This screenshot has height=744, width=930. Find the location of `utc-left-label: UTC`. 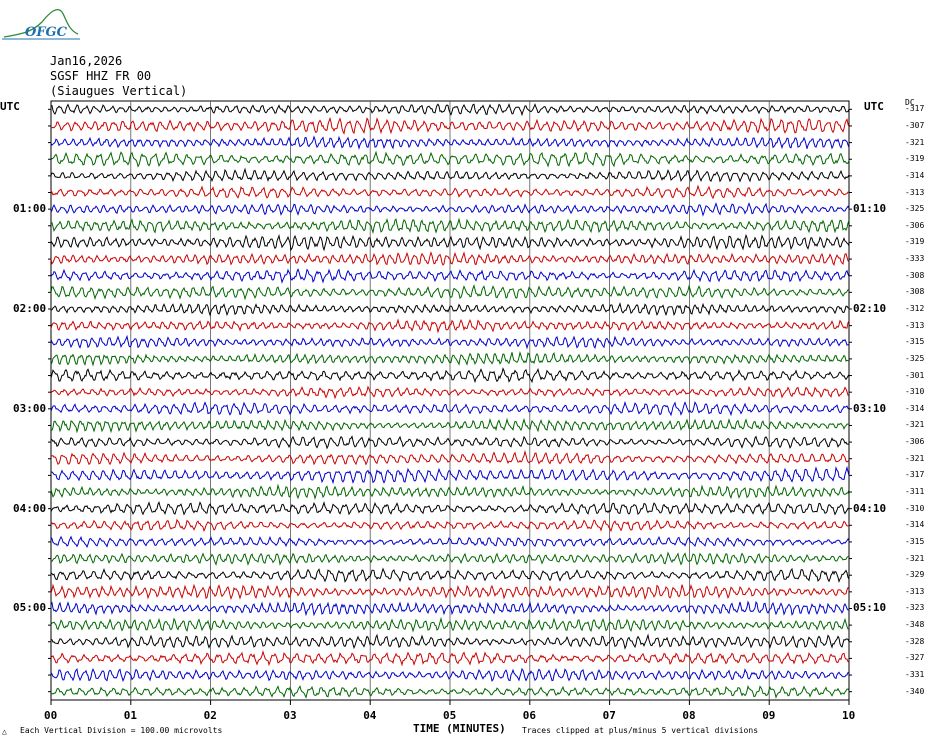

utc-left-label: UTC is located at coordinates (10, 106).